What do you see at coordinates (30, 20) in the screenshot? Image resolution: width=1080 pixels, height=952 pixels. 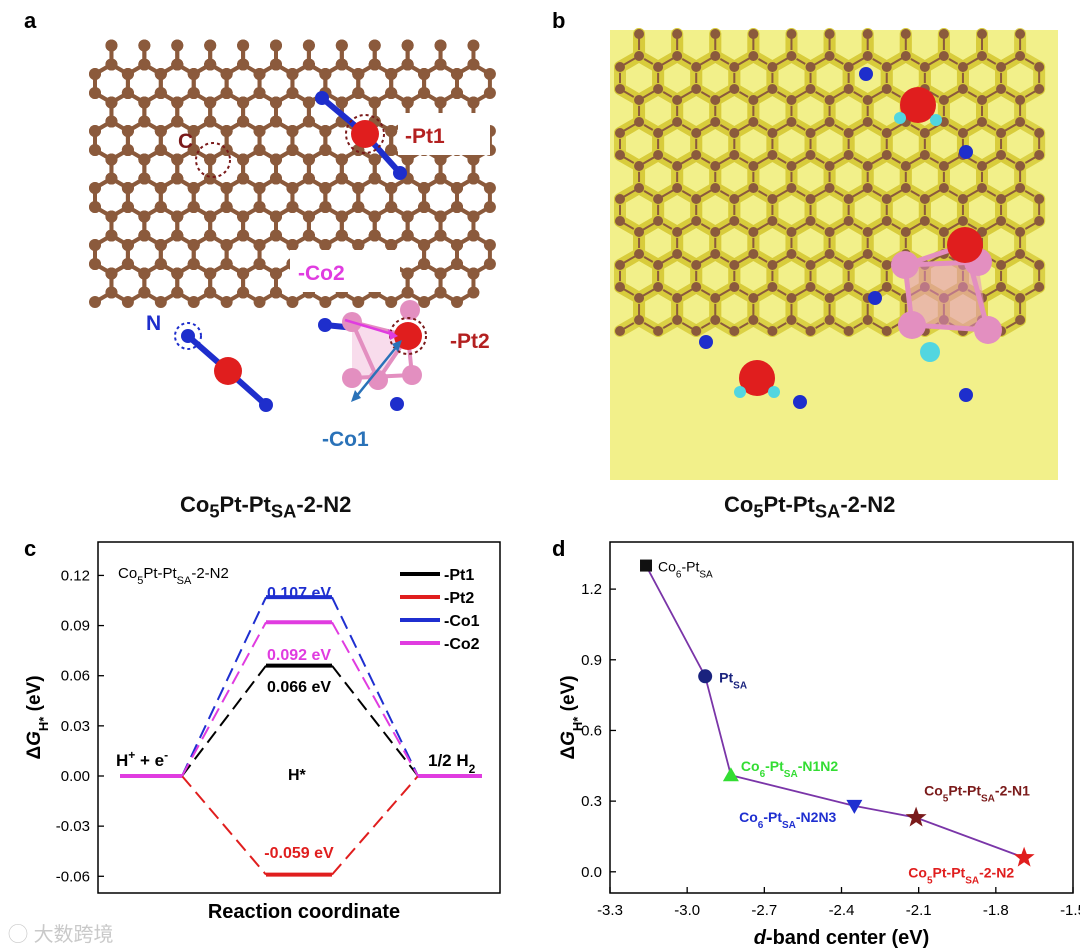 I see `panel-letter-a: a` at bounding box center [30, 20].